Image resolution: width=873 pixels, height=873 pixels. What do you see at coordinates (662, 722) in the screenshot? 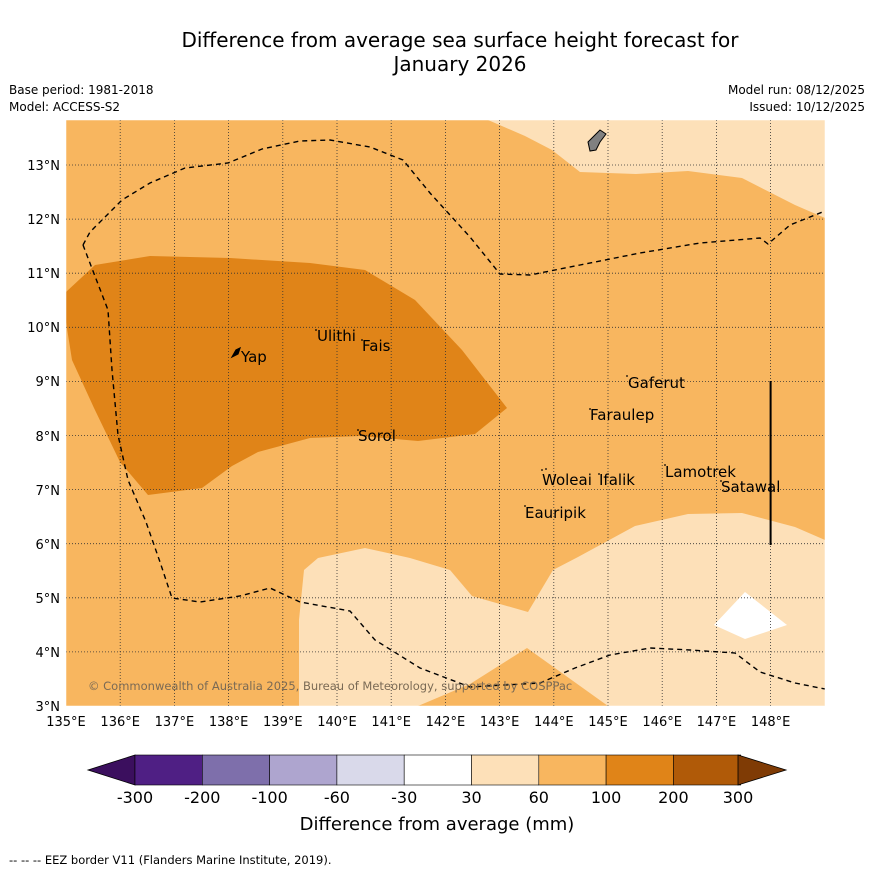
I see `lon-tick-label: 146°E` at bounding box center [662, 722].